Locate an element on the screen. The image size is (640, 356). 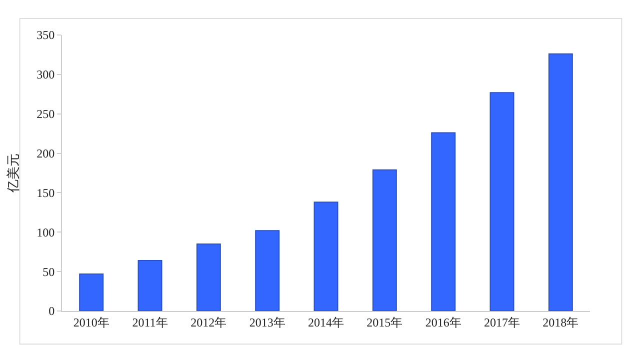
y-tick-label: 100 is located at coordinates (45, 232).